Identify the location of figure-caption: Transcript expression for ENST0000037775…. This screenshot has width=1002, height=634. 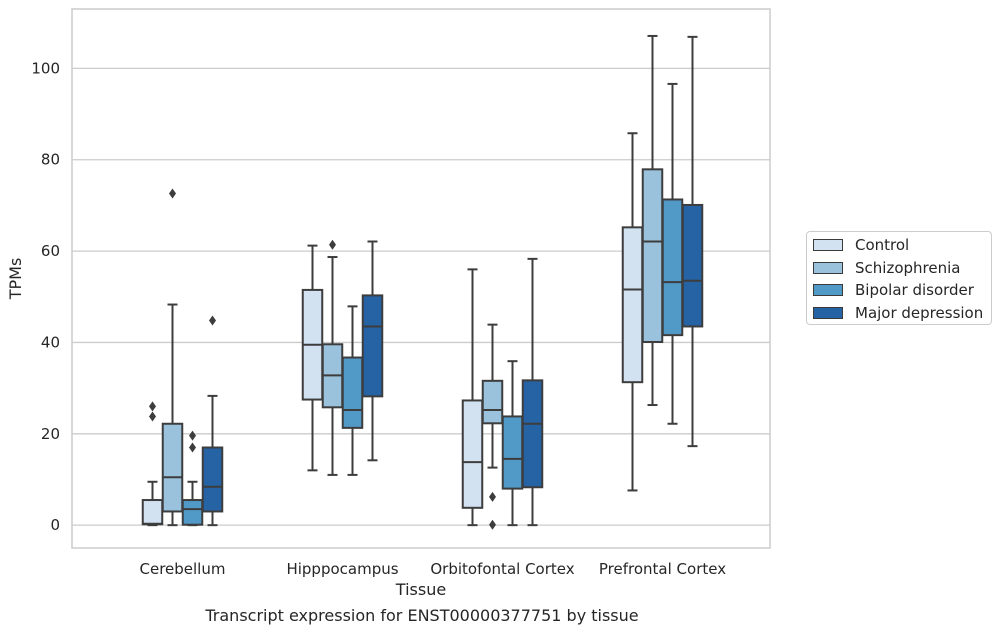
(422, 615).